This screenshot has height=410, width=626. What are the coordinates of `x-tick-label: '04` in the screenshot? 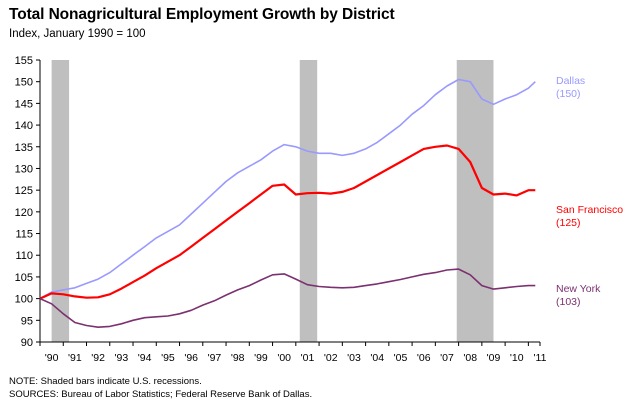 It's located at (377, 358).